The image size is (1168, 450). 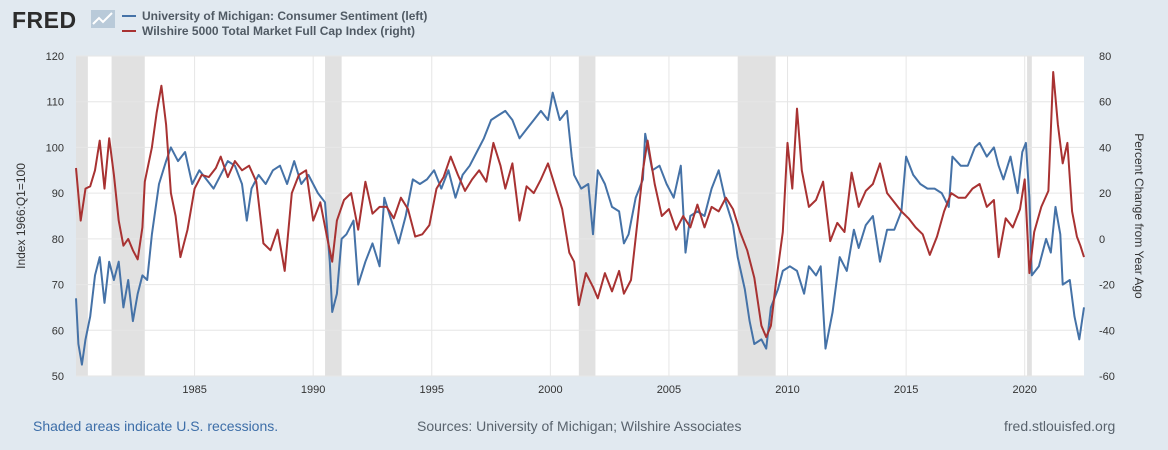 What do you see at coordinates (550, 390) in the screenshot?
I see `x-tick-label: 2000` at bounding box center [550, 390].